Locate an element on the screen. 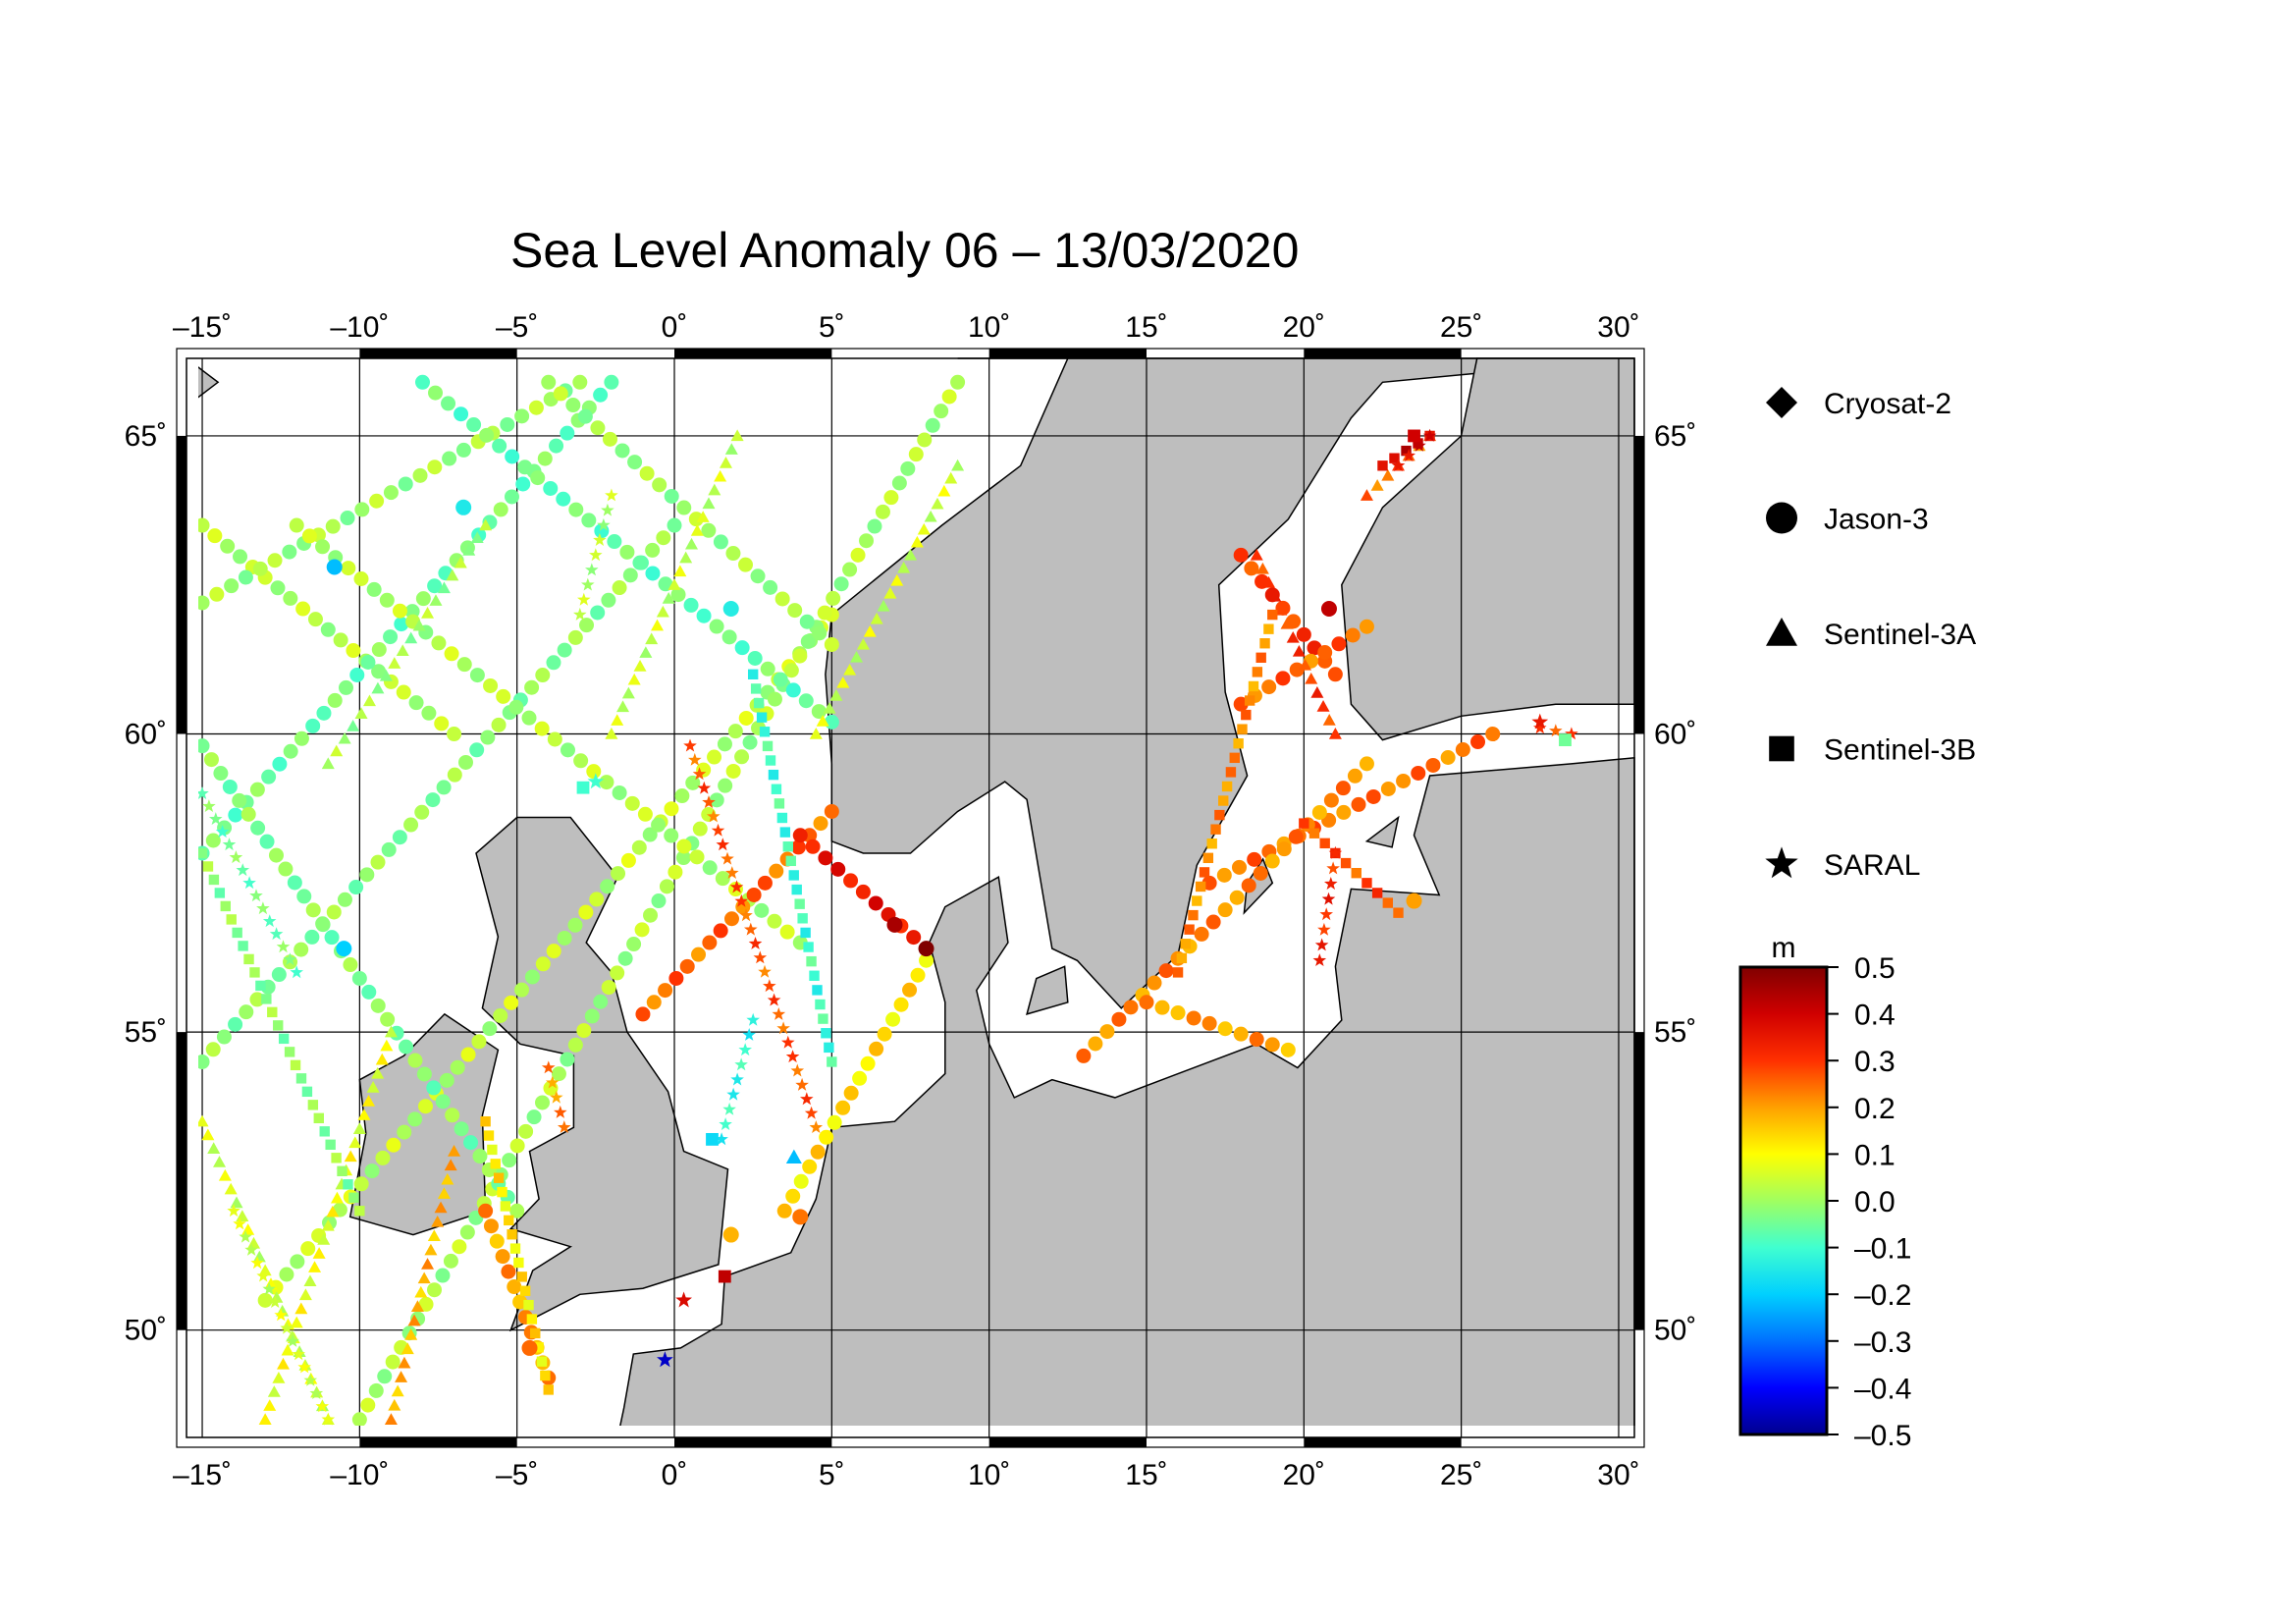  lon-tick-label: 0˚ is located at coordinates (675, 1475).